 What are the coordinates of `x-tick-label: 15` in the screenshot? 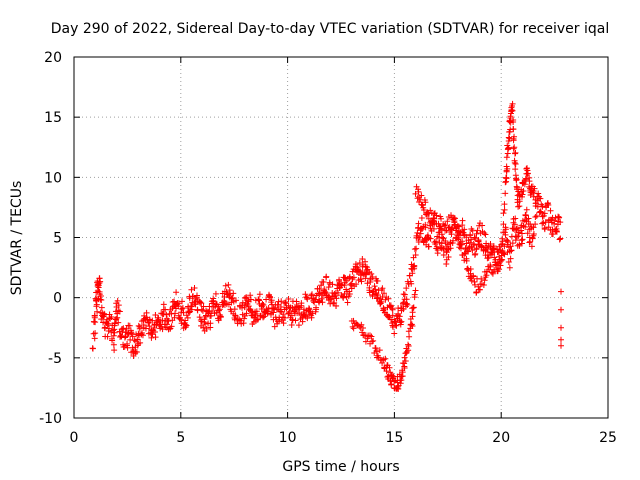 It's located at (394, 438).